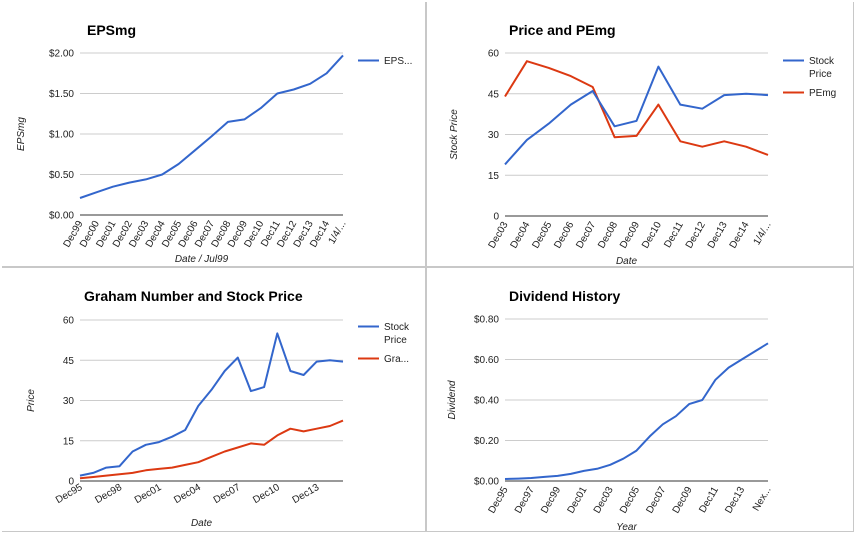 The width and height of the screenshot is (856, 534). What do you see at coordinates (486, 401) in the screenshot?
I see `y-tick-label: $0.40` at bounding box center [486, 401].